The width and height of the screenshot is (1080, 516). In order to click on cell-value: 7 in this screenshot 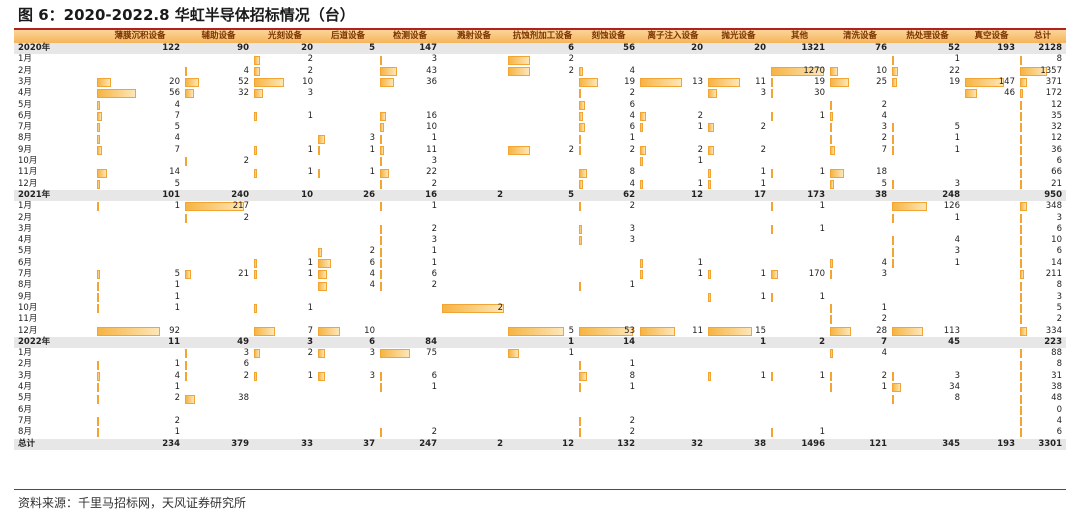, I will do `click(884, 341)`.